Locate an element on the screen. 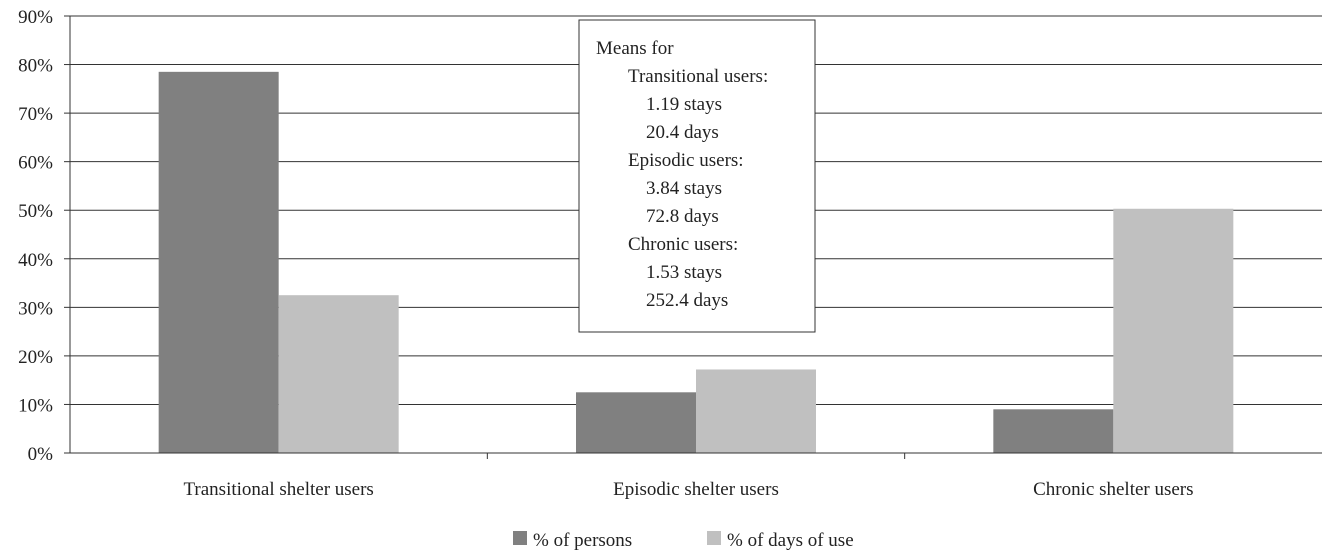  annotation-line: Chronic users: is located at coordinates (683, 244).